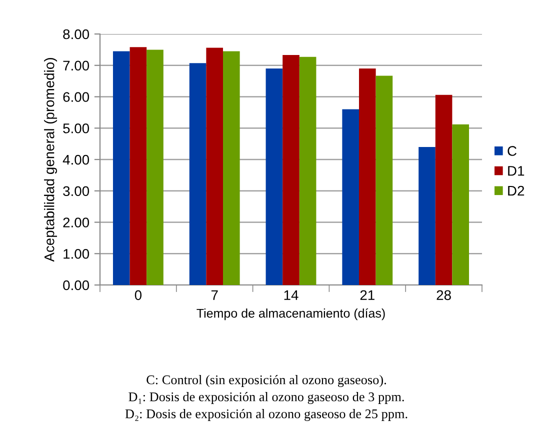 The width and height of the screenshot is (533, 432). I want to click on x-tick-label: 14, so click(291, 295).